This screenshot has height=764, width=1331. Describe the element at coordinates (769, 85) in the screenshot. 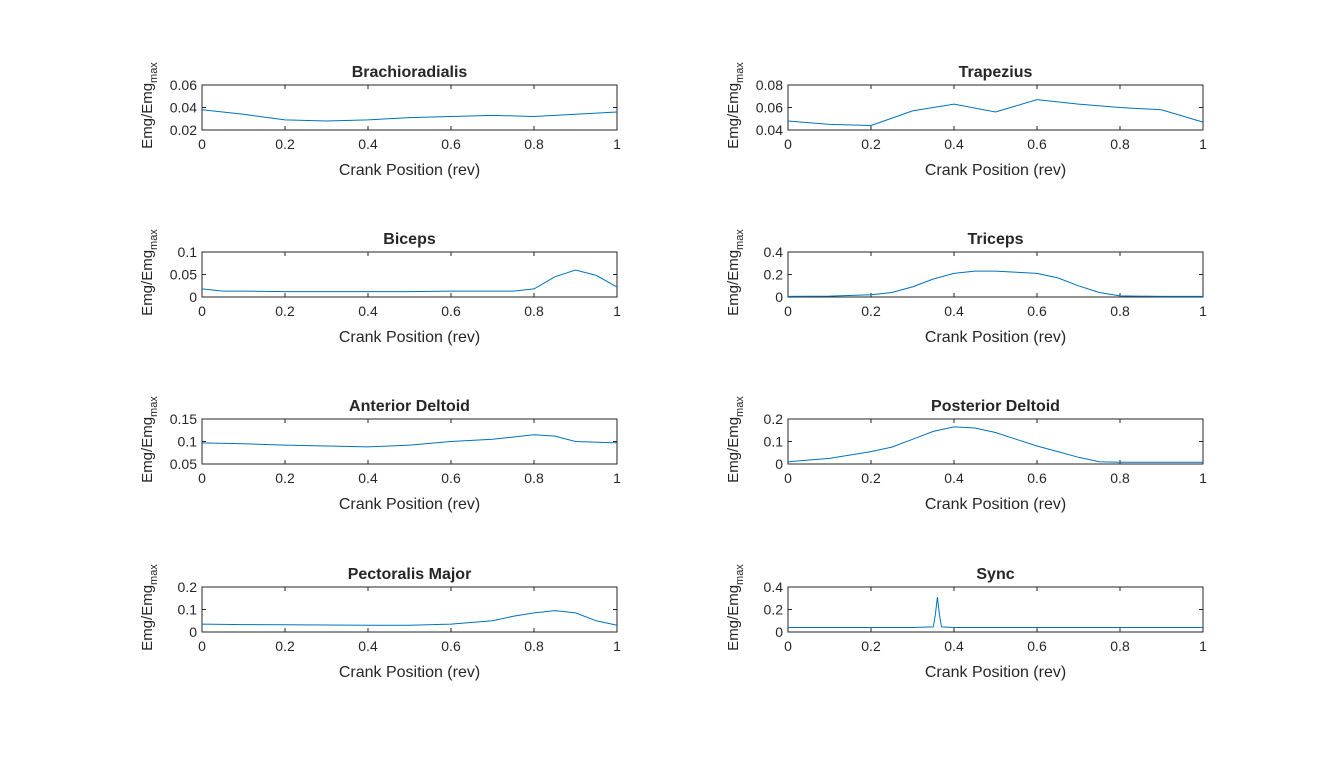

I see `y-tick-label: 0.08` at that location.